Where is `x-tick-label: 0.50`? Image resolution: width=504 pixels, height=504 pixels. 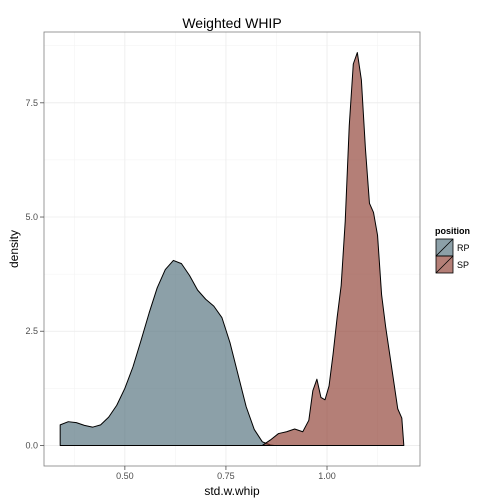
x-tick-label: 0.50 is located at coordinates (125, 476).